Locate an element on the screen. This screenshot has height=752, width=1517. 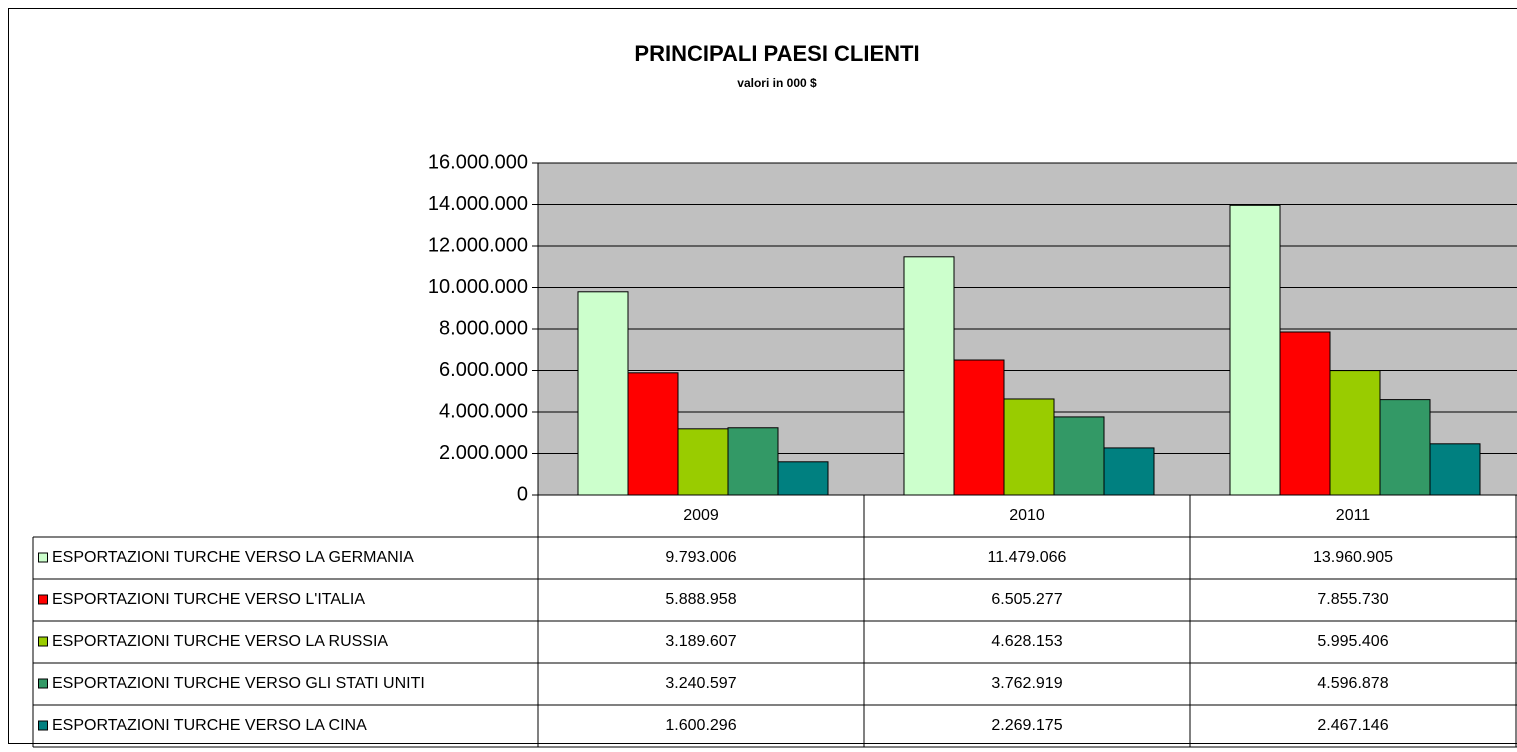
legend-label: ESPORTAZIONI TURCHE VERSO L'ITALIA is located at coordinates (208, 599).